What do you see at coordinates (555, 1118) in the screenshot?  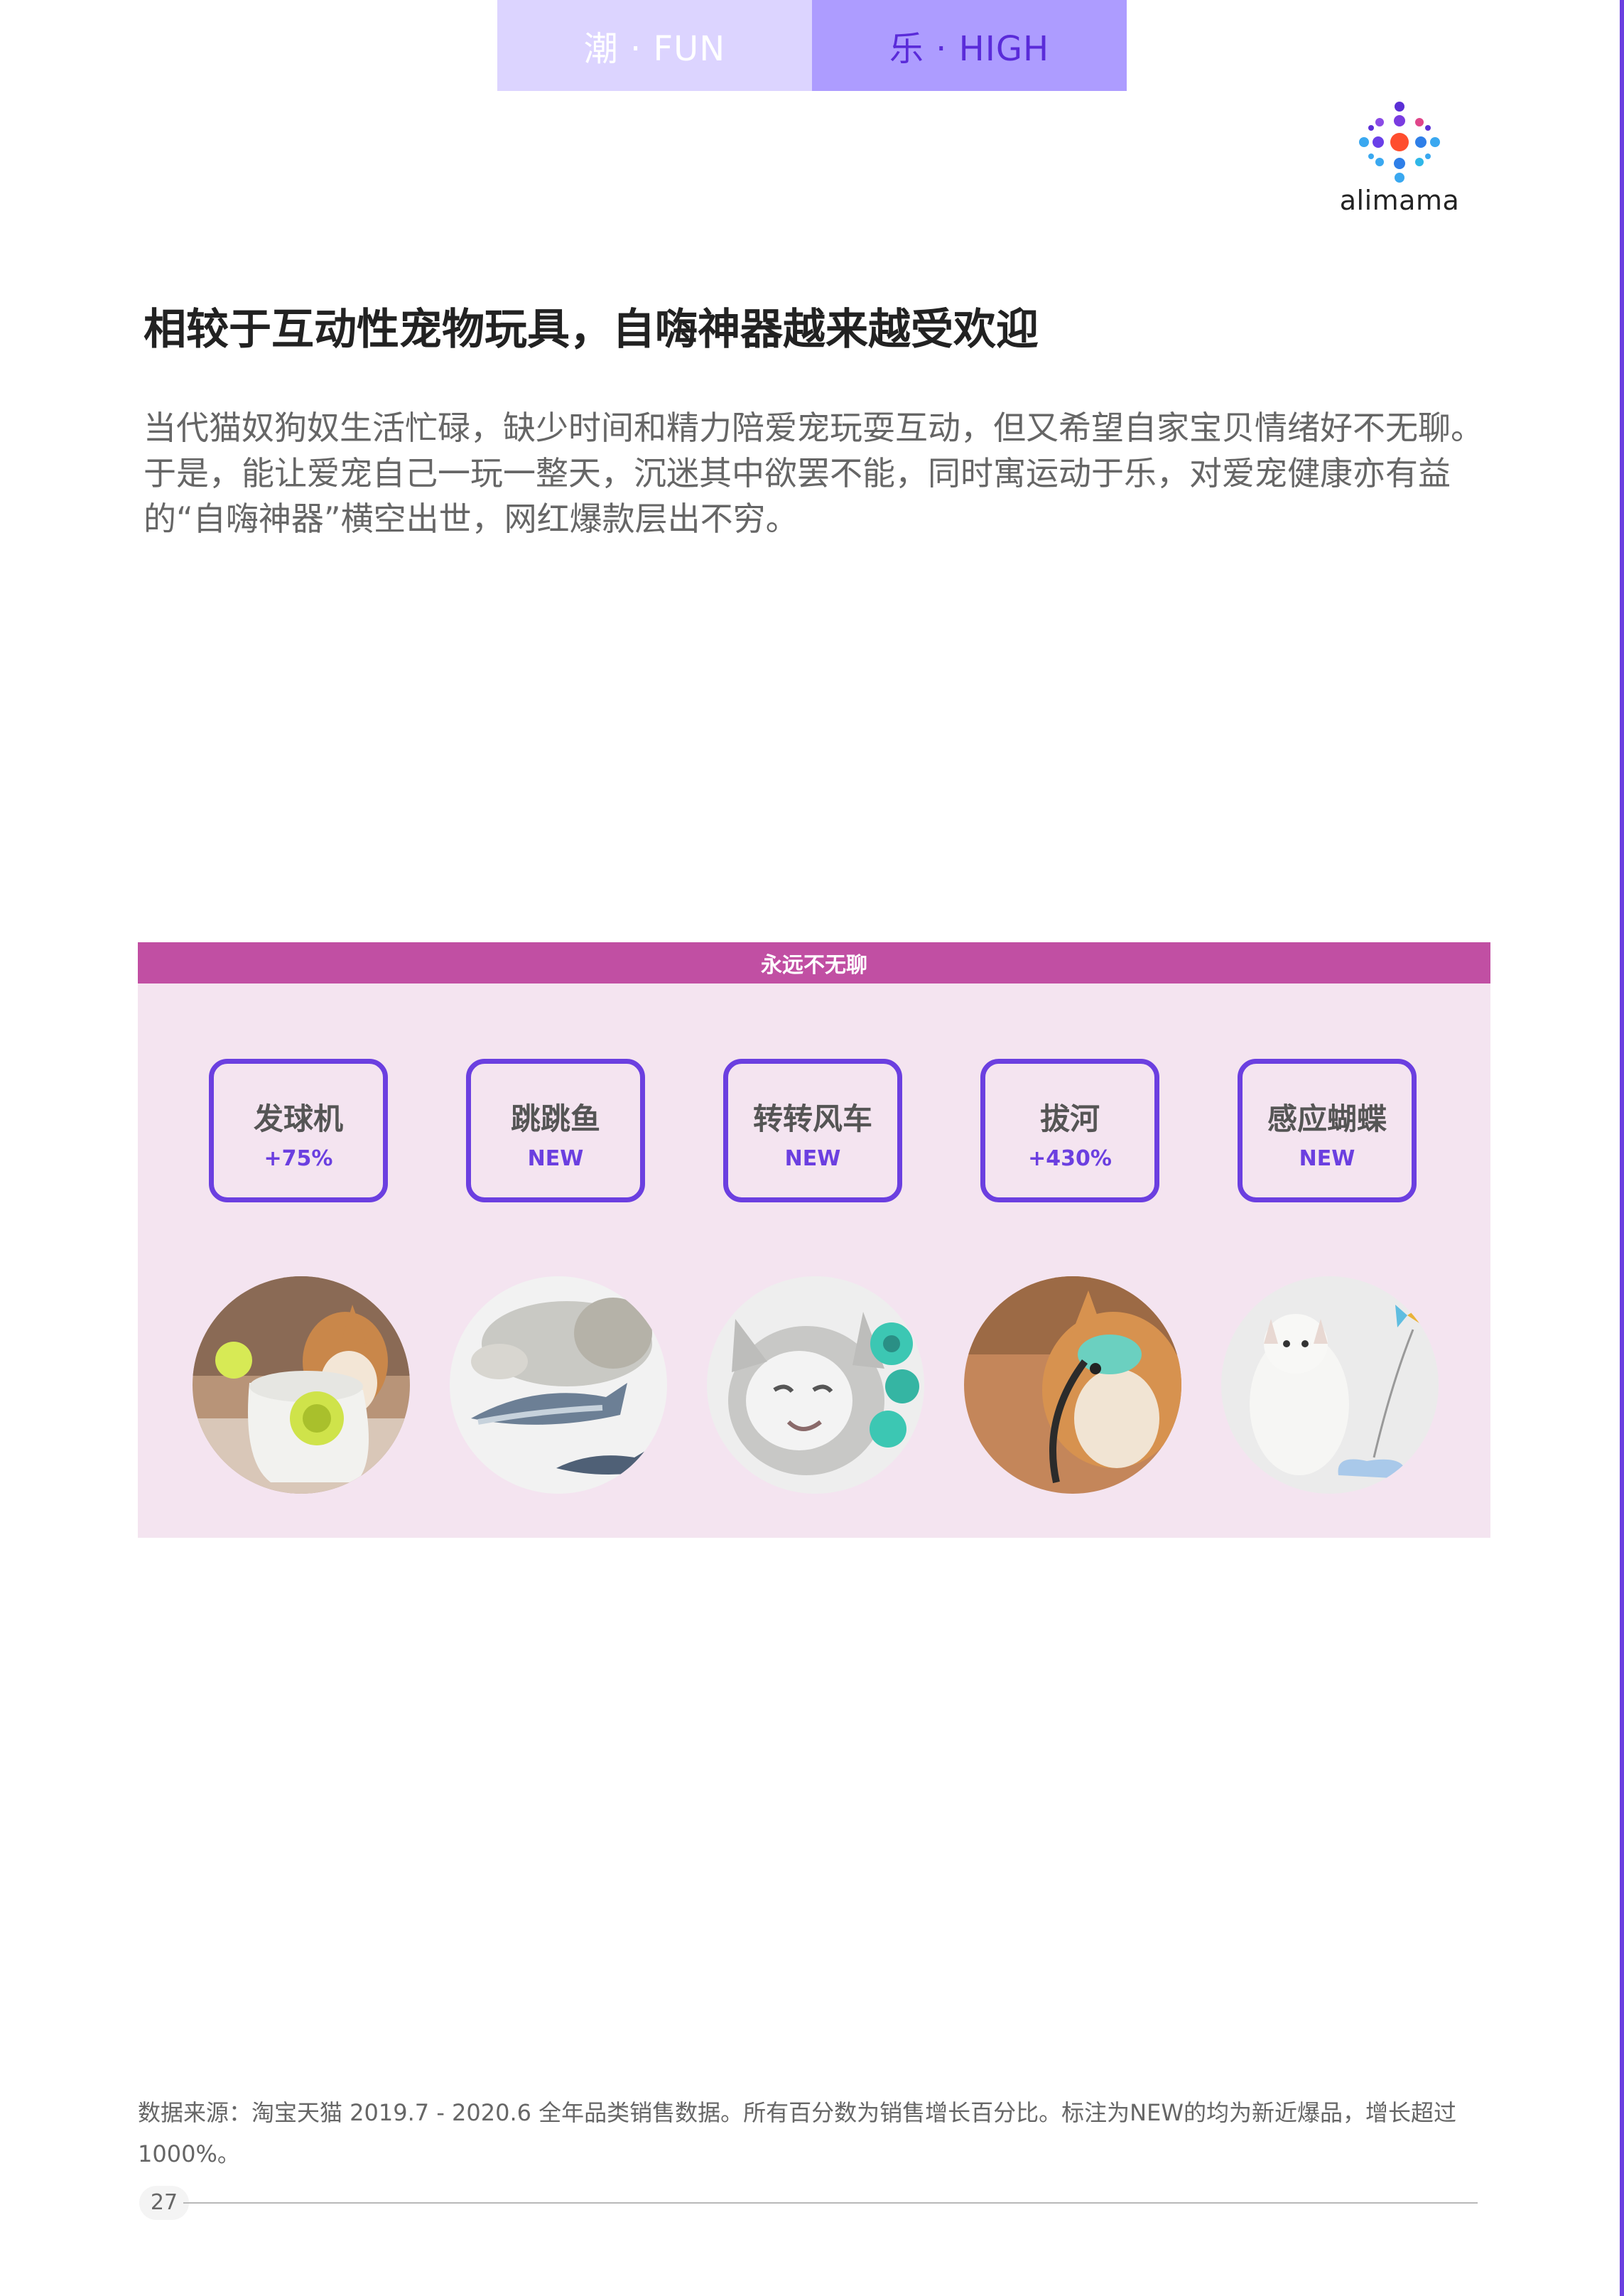 I see `toy-name: 跳跳鱼` at bounding box center [555, 1118].